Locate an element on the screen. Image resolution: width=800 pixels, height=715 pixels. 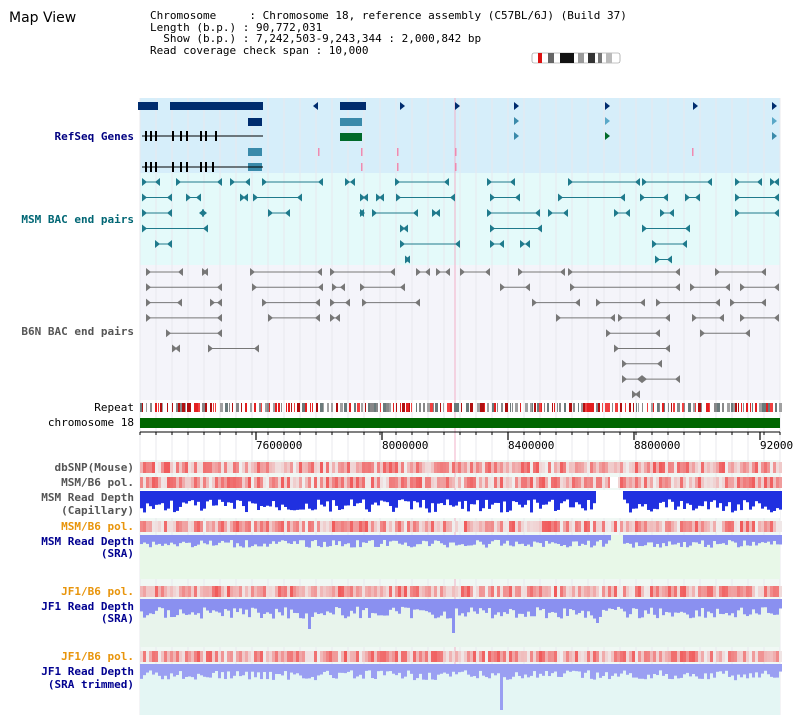
track-label-jf1-b6-pol: JF1/B6 pol. is located at coordinates (97, 591).